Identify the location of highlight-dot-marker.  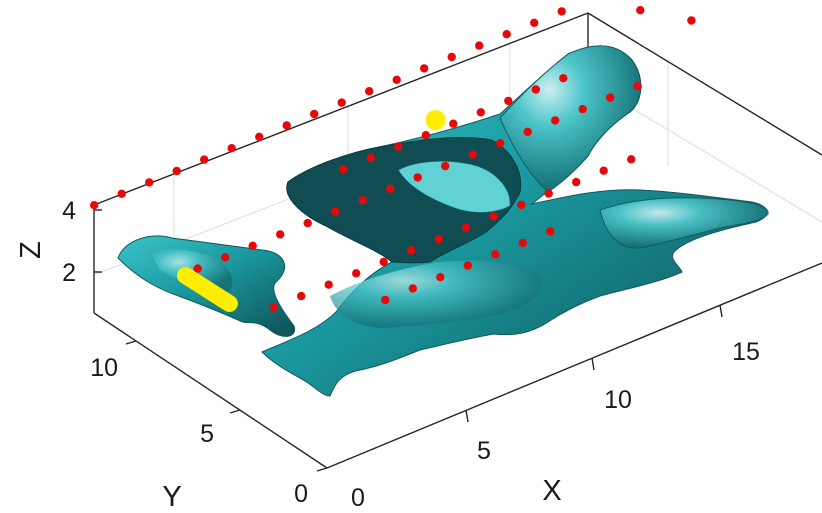
(435, 120).